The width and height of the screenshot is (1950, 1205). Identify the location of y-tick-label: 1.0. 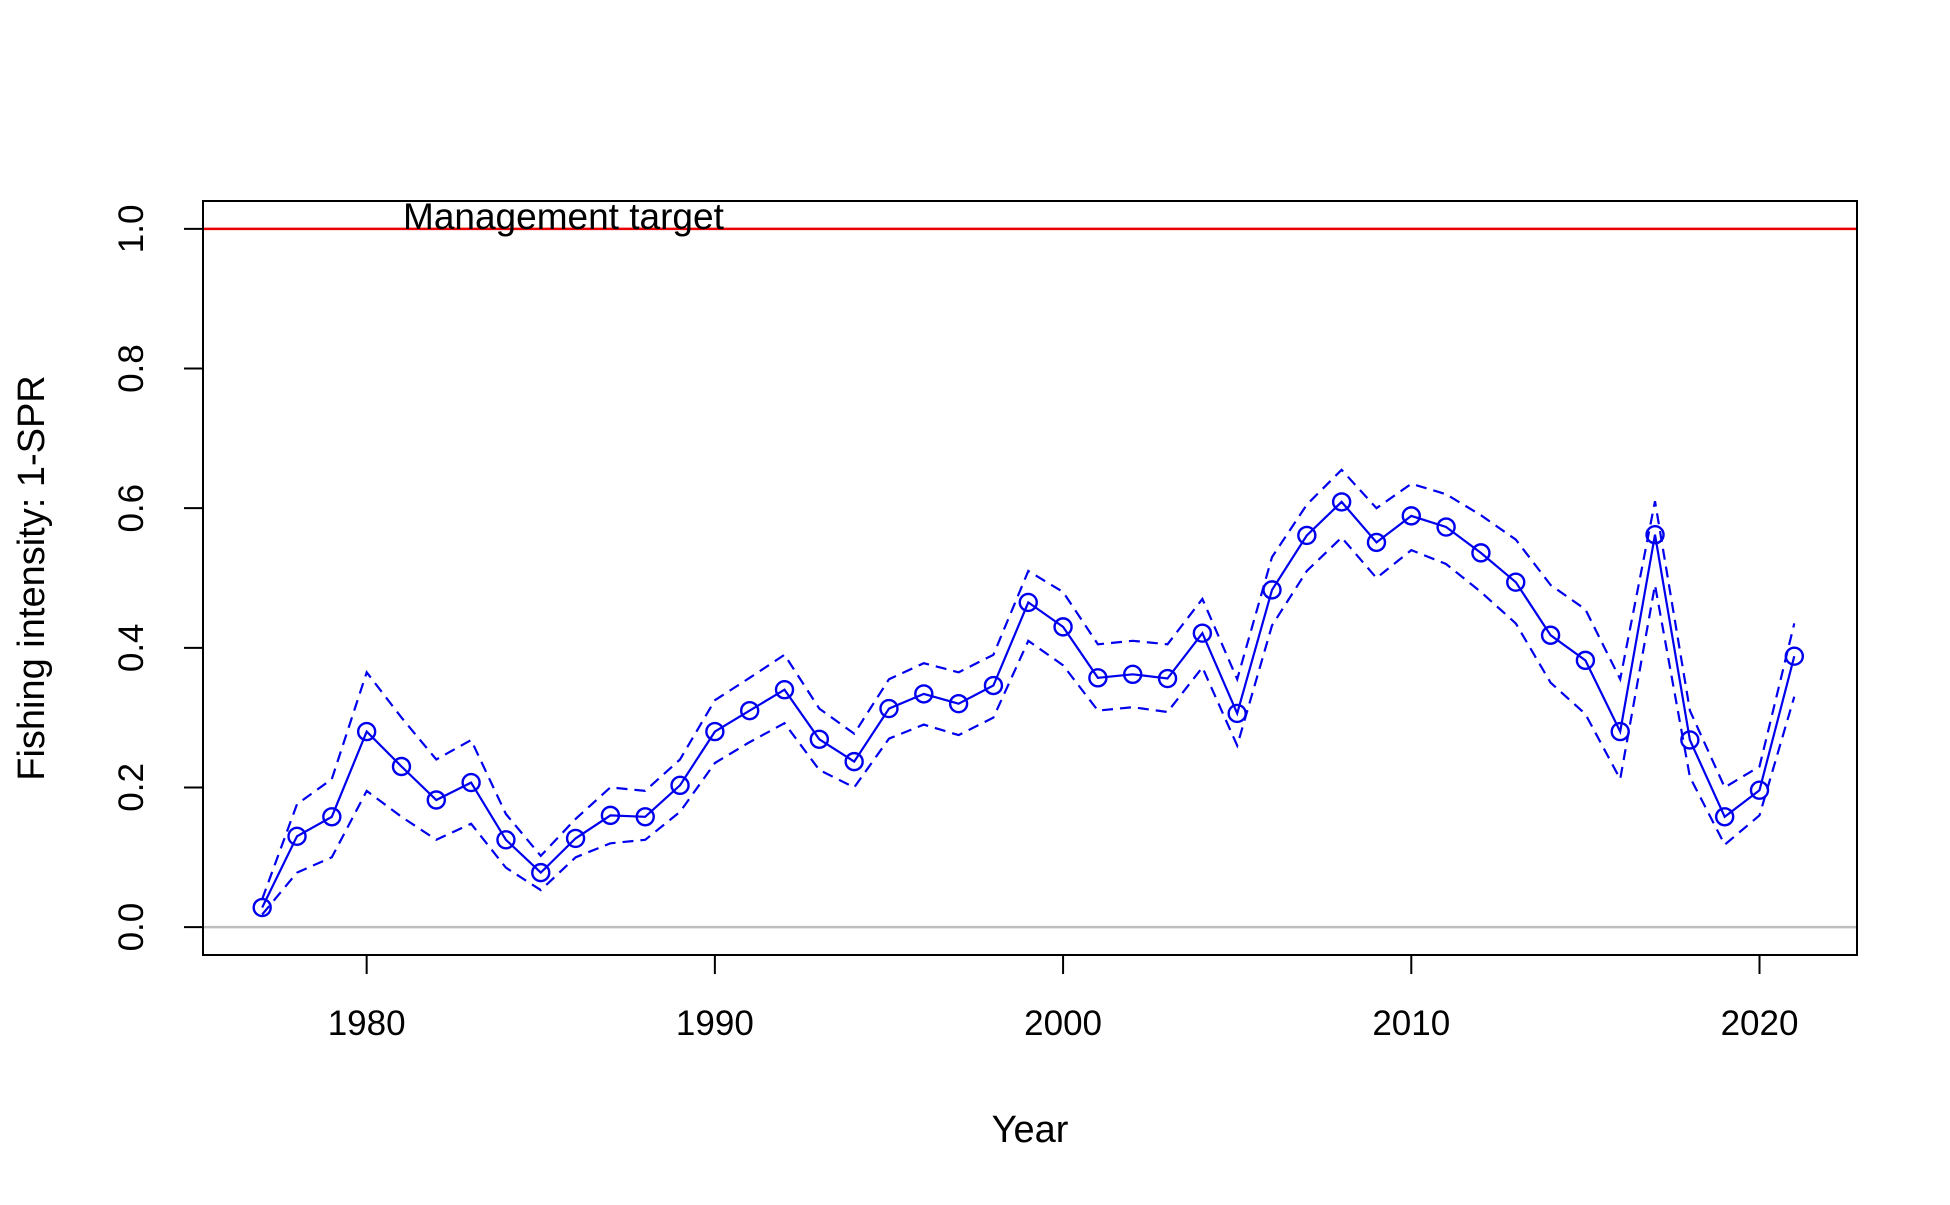
(131, 229).